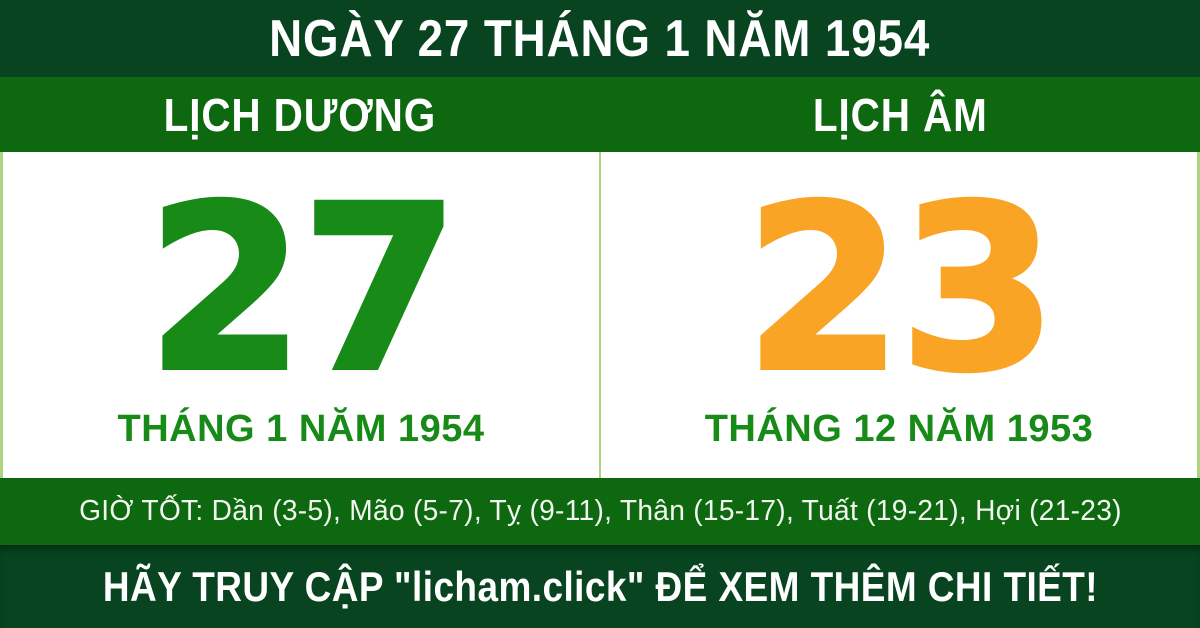 This screenshot has width=1200, height=628. I want to click on lunar-calendar-header: LỊCH ÂM, so click(900, 114).